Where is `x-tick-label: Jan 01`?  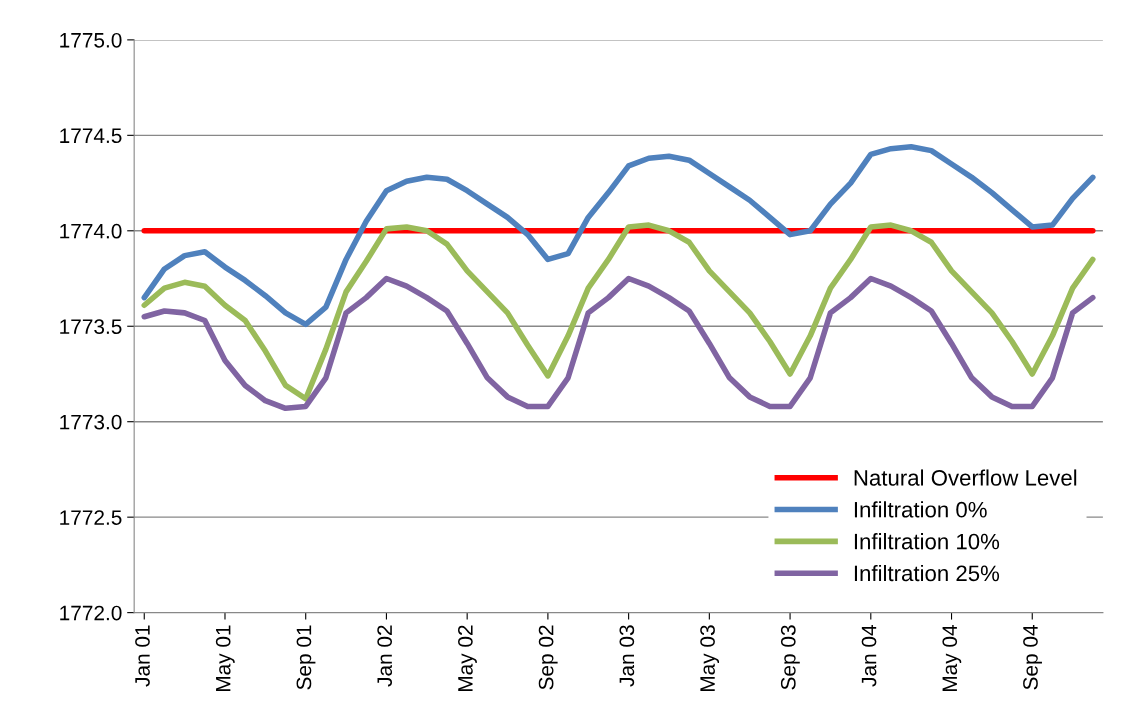 x-tick-label: Jan 01 is located at coordinates (142, 656).